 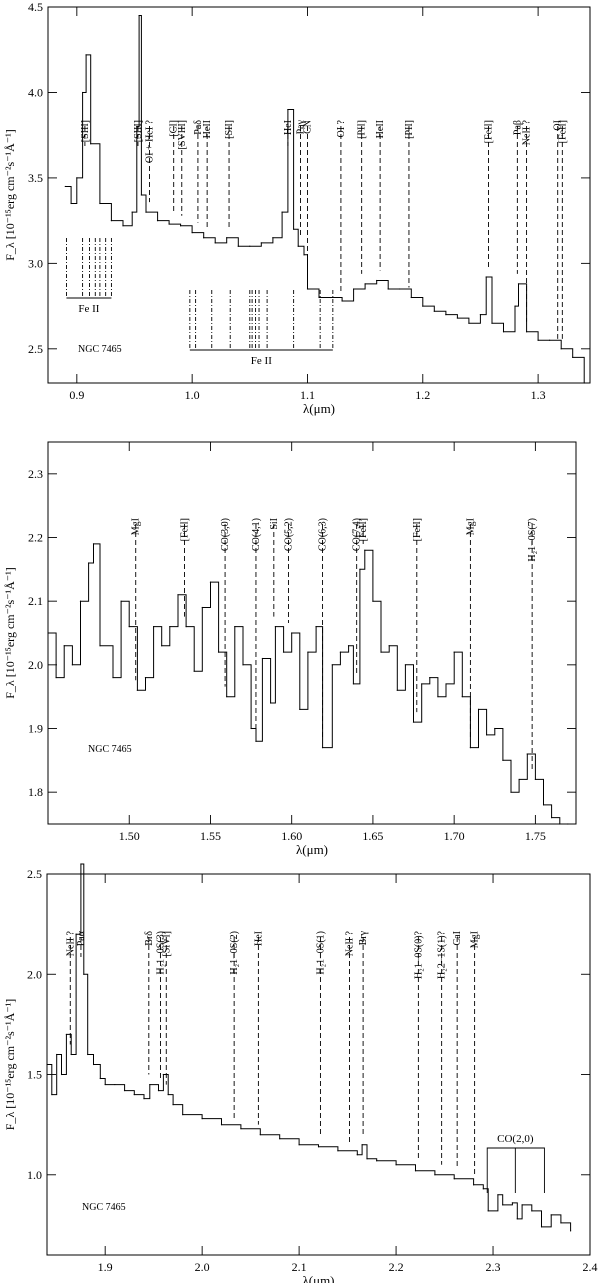 I want to click on y-tick-label: 2.2, so click(x=35, y=538).